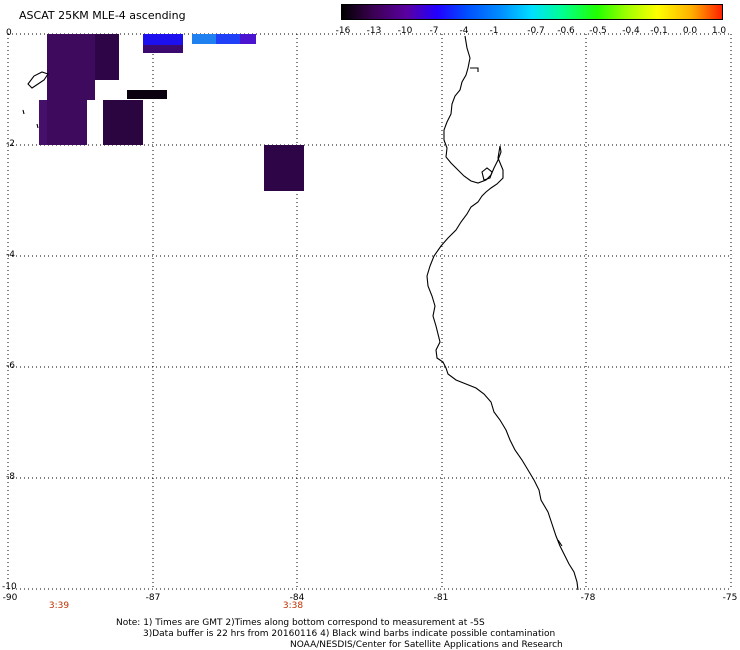 The image size is (740, 650). What do you see at coordinates (690, 31) in the screenshot?
I see `colorbar-tick: 0.0` at bounding box center [690, 31].